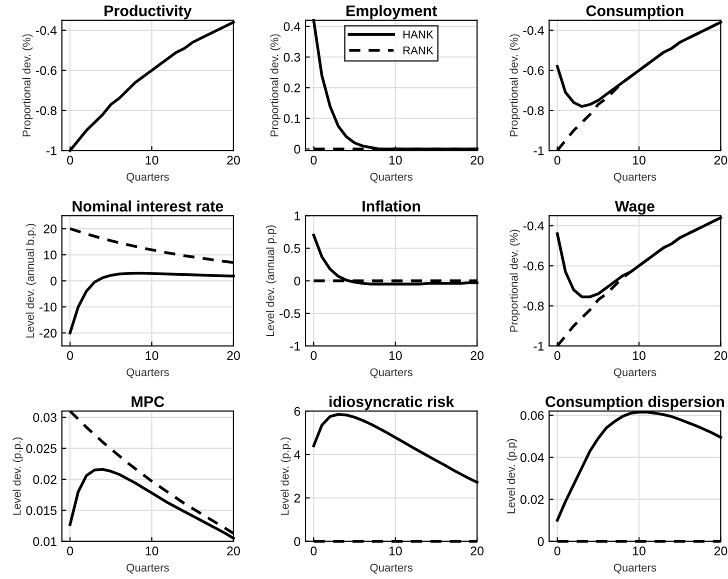 The image size is (728, 579). What do you see at coordinates (297, 411) in the screenshot?
I see `y-tick-label: 6` at bounding box center [297, 411].